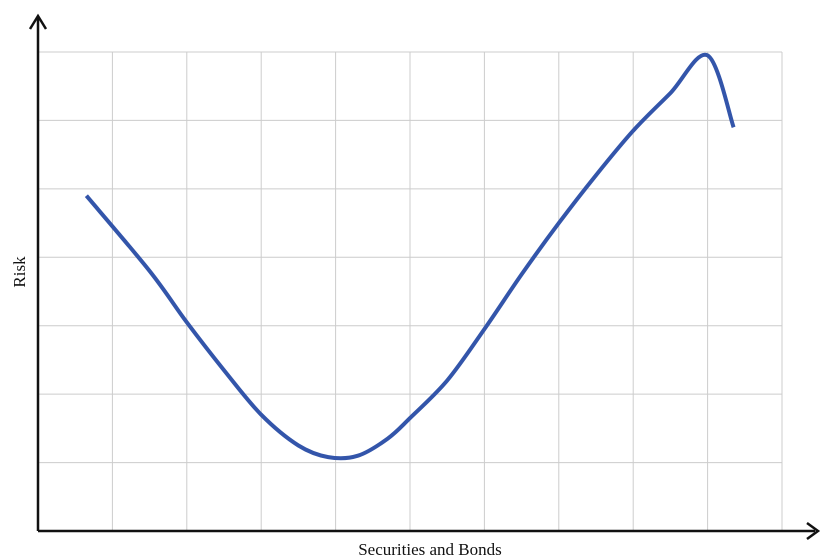 Image resolution: width=821 pixels, height=560 pixels. Describe the element at coordinates (813, 531) in the screenshot. I see `x-axis-arrow-icon` at that location.